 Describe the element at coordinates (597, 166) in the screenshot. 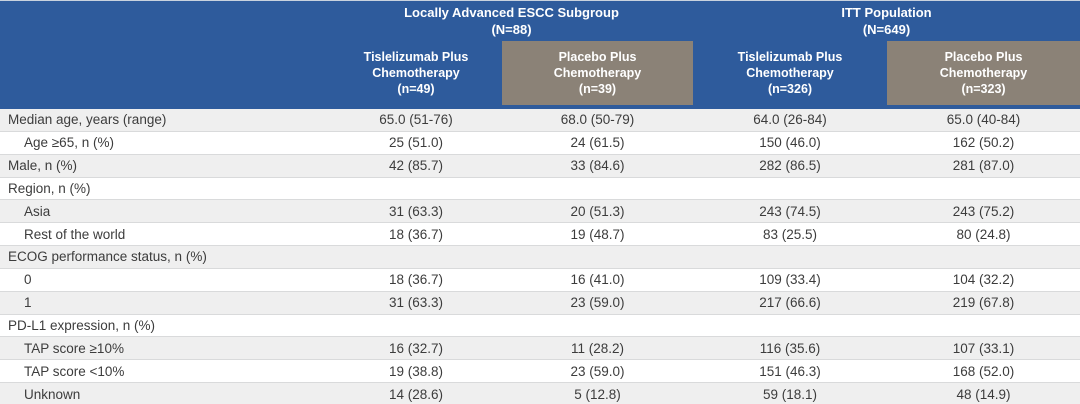

I see `value-cell: 33 (84.6)` at that location.